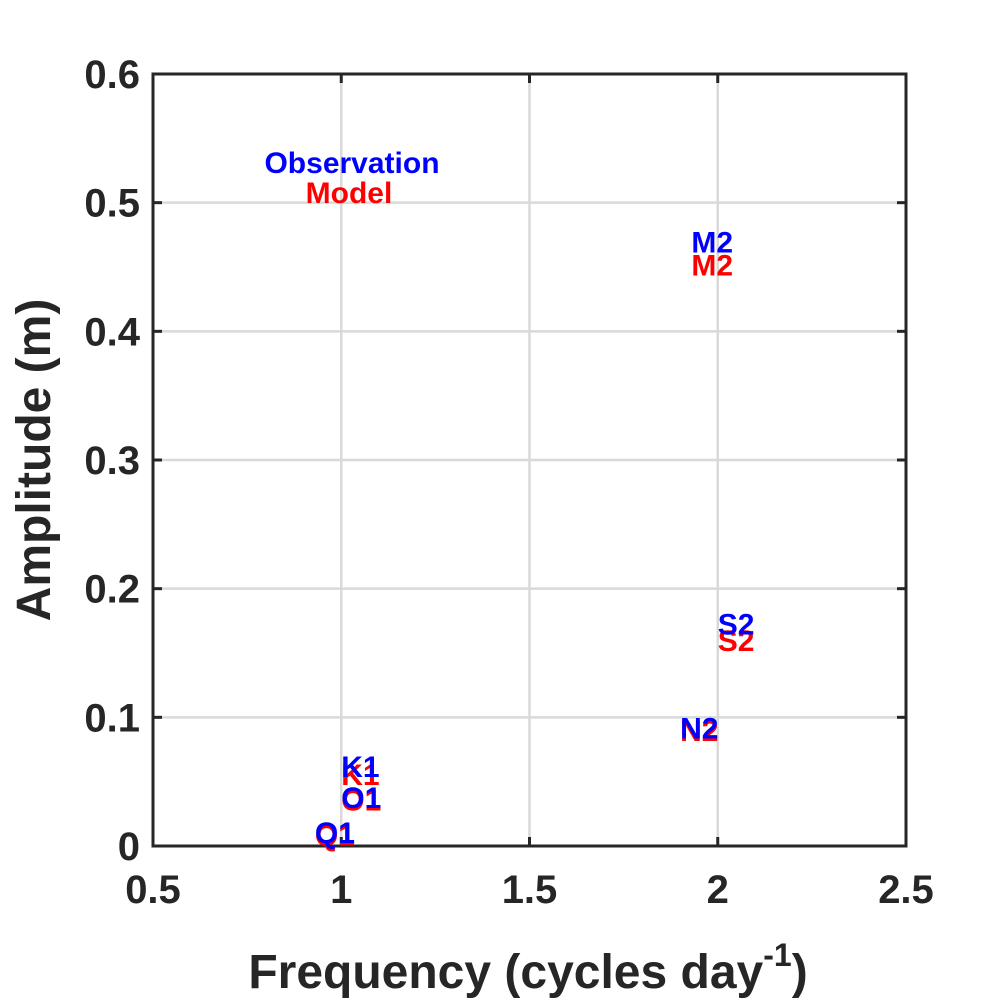 The height and width of the screenshot is (1000, 1000). I want to click on y-tick-label: 0.4, so click(112, 332).